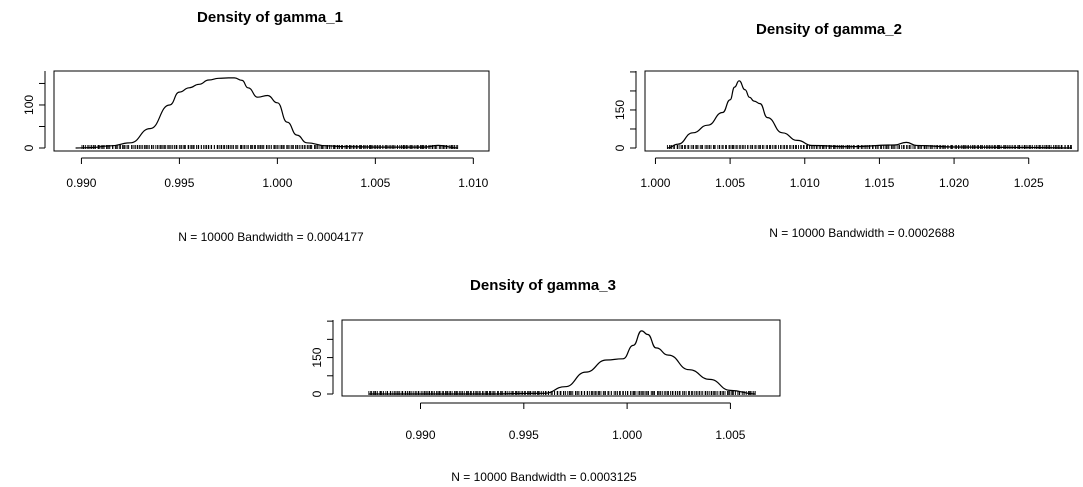  Describe the element at coordinates (862, 233) in the screenshot. I see `subtitle: N = 10000 Bandwidth = 0.0002688` at that location.